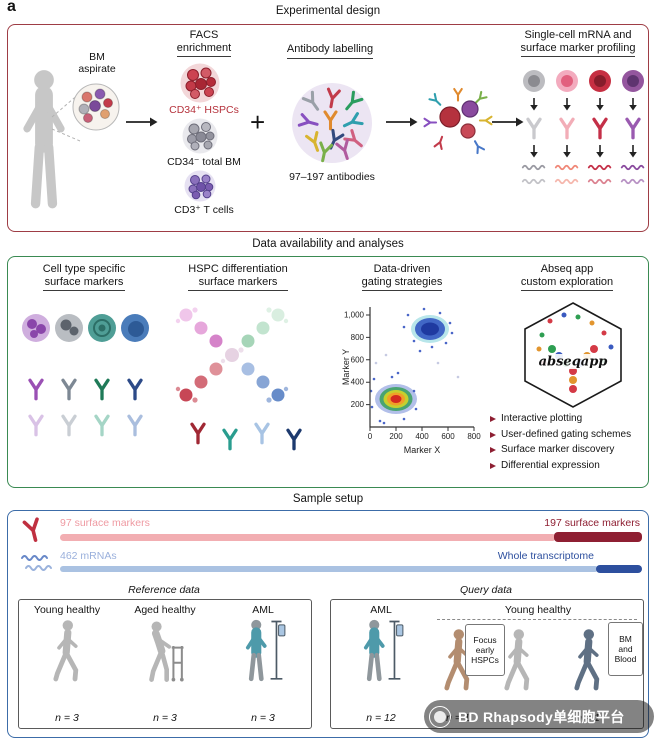 Image resolution: width=656 pixels, height=741 pixels. Describe the element at coordinates (402, 277) in the screenshot. I see `gating-strategies-header: Data-driven gating strategies` at that location.